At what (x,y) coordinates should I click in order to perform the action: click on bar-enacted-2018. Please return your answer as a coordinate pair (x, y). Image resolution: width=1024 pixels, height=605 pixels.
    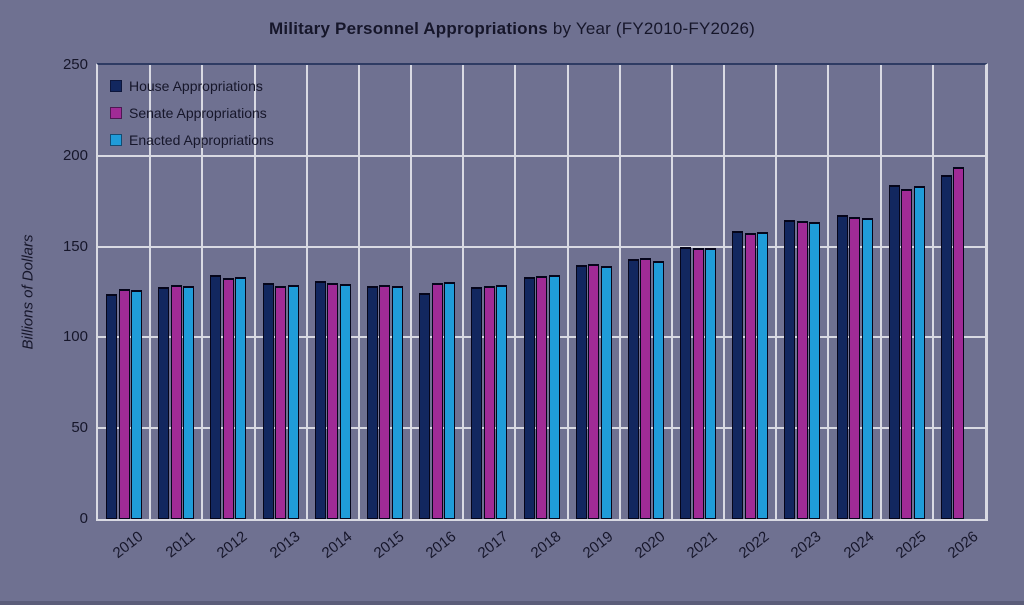
    Looking at the image, I should click on (554, 396).